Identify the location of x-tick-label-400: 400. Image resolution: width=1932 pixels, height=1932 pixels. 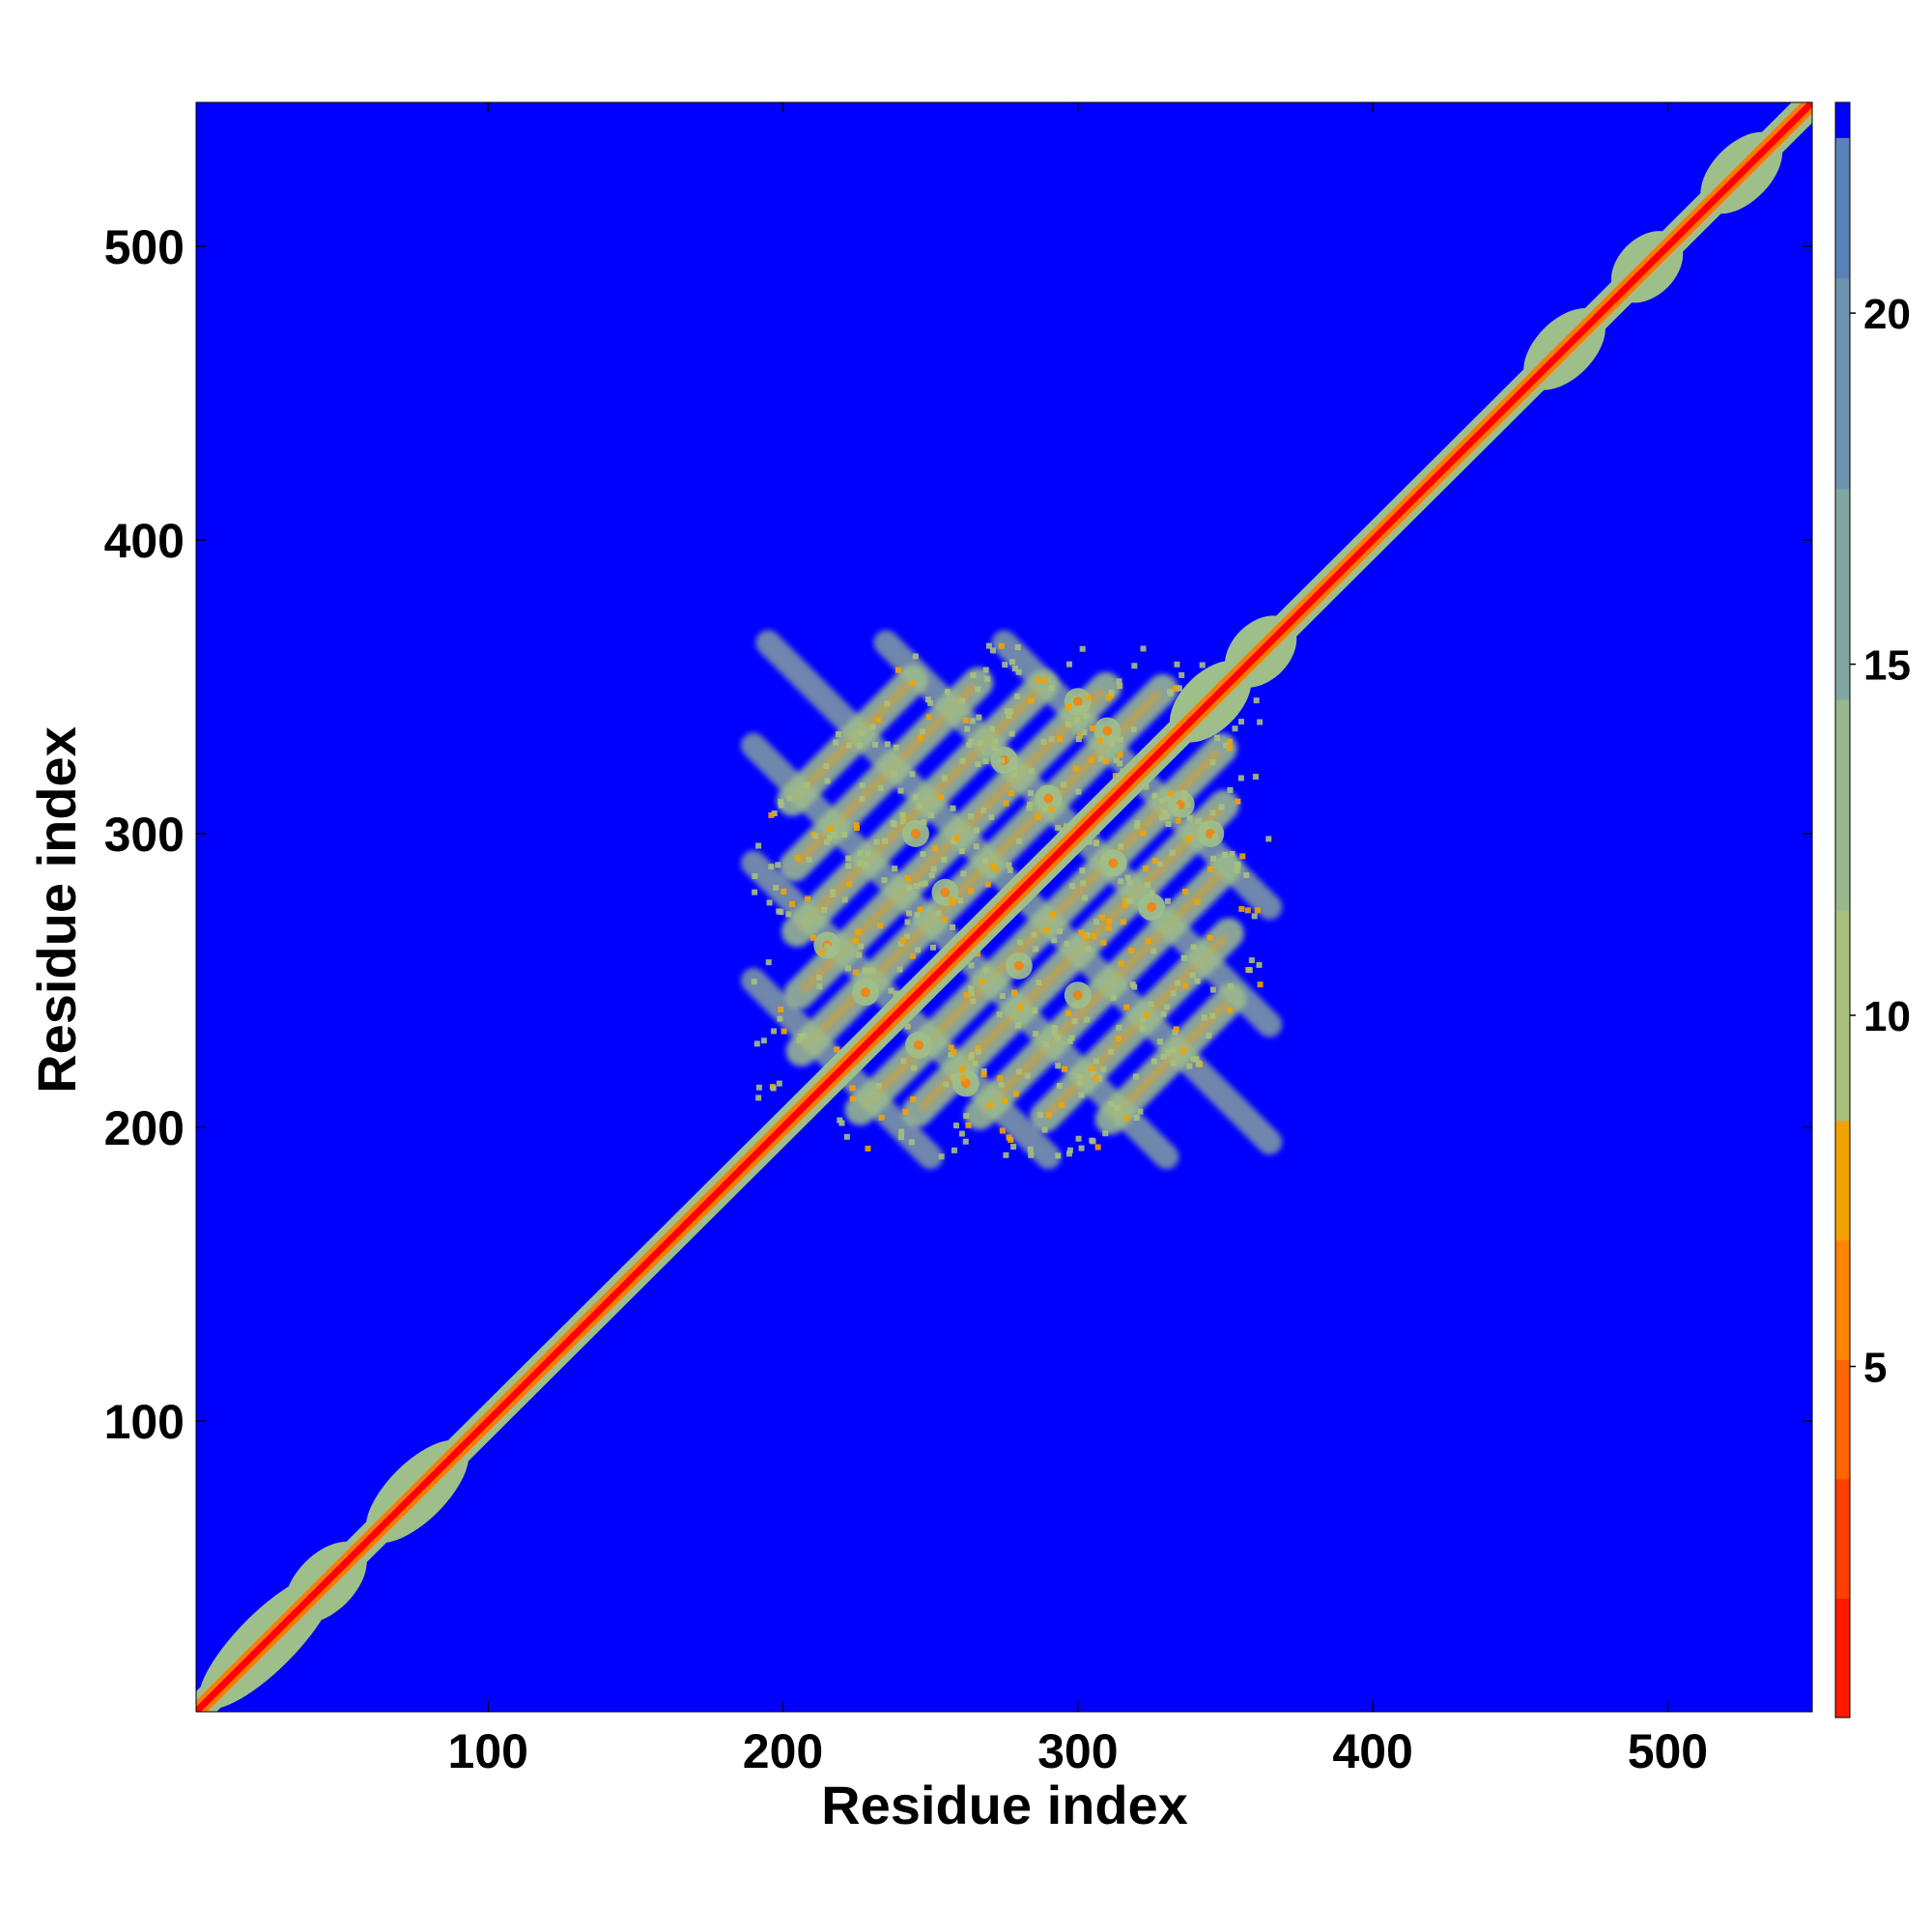
(1372, 1751).